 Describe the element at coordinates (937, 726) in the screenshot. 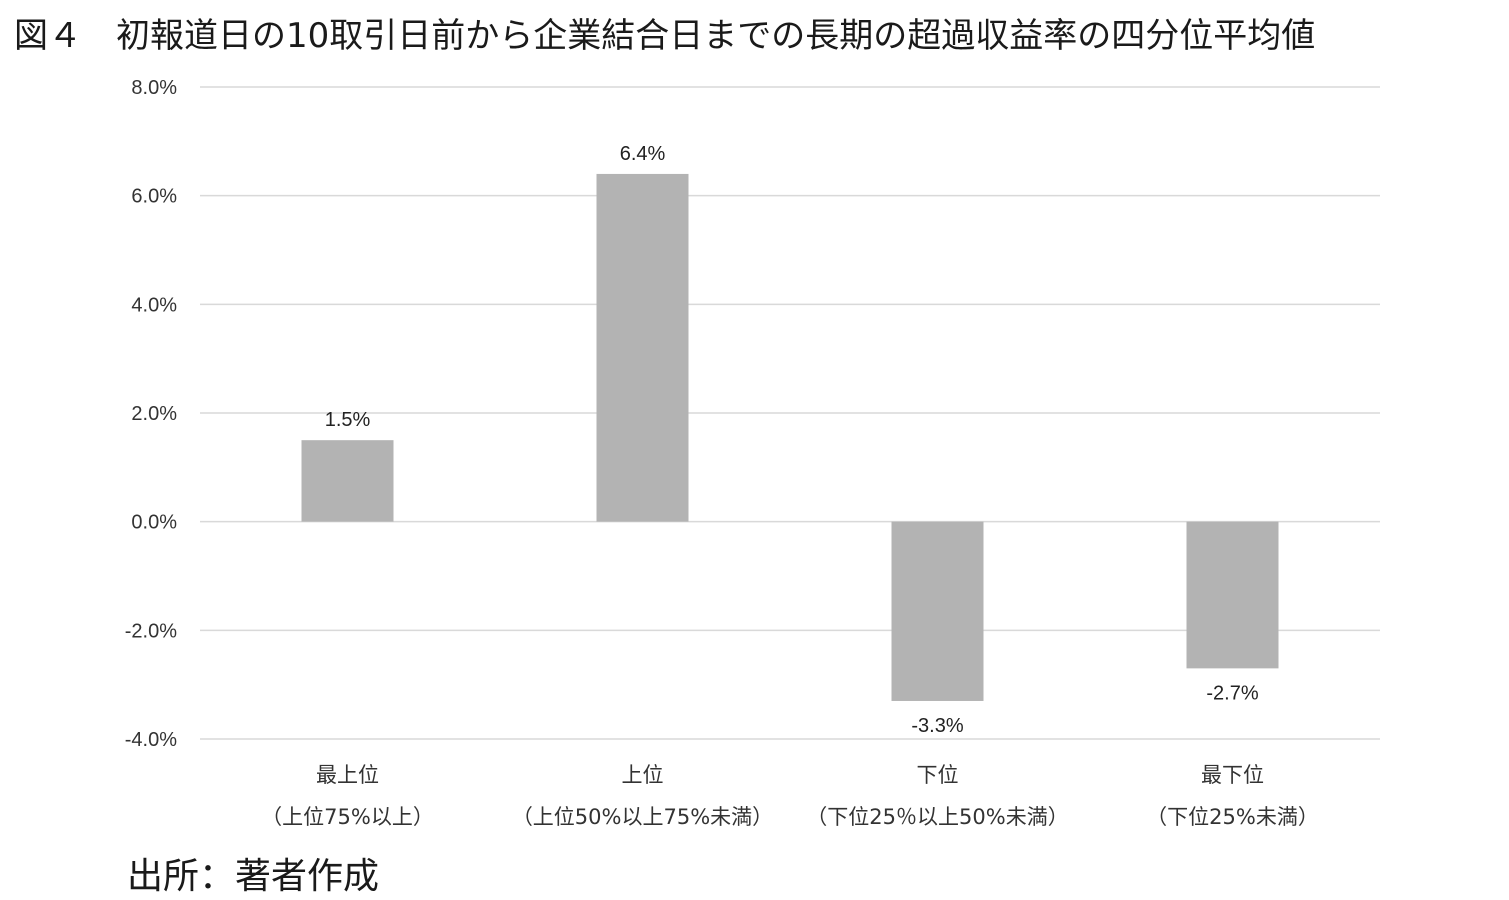

I see `data-label: -3.3%` at that location.